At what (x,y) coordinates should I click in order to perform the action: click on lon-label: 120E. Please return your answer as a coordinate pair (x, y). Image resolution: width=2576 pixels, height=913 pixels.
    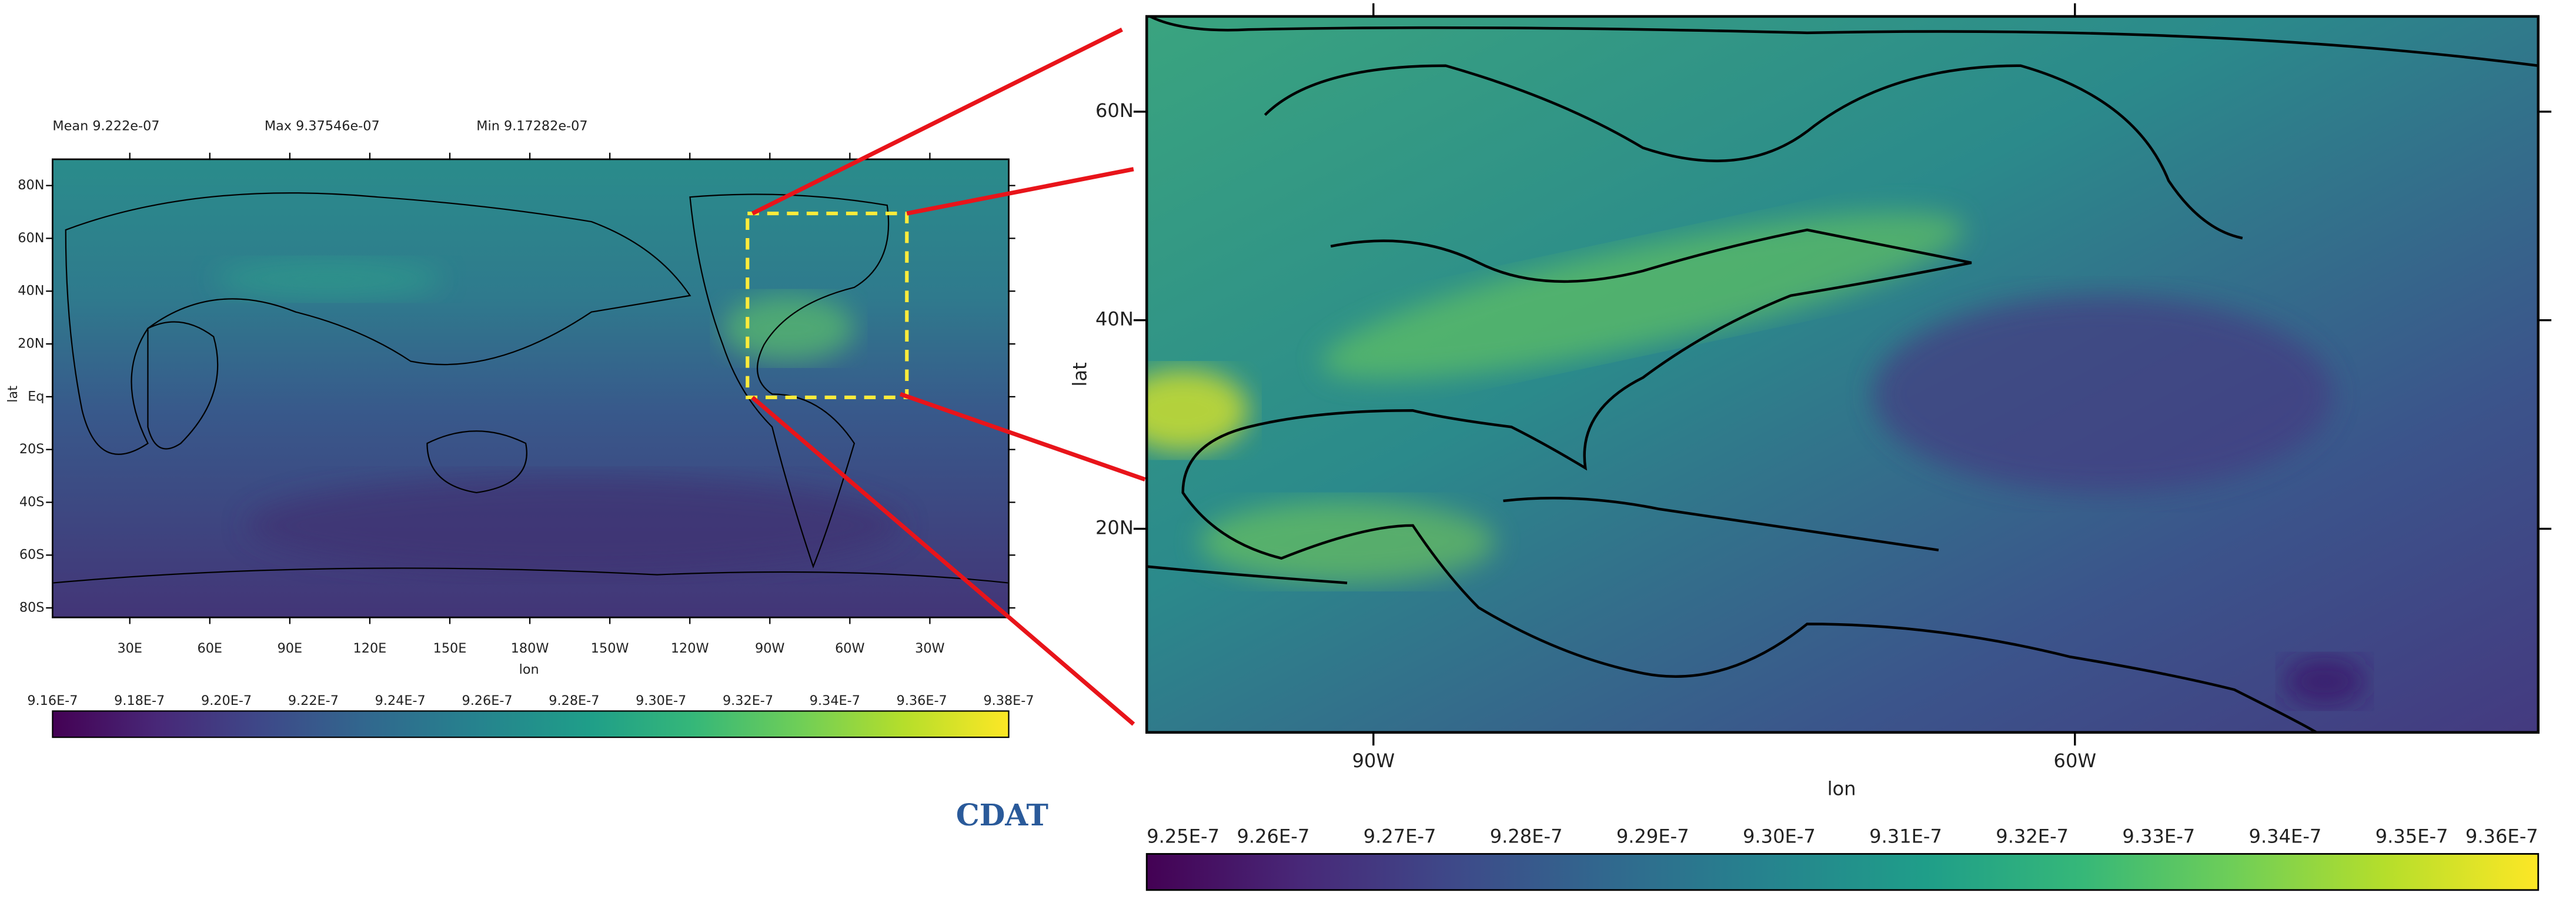
    Looking at the image, I should click on (370, 648).